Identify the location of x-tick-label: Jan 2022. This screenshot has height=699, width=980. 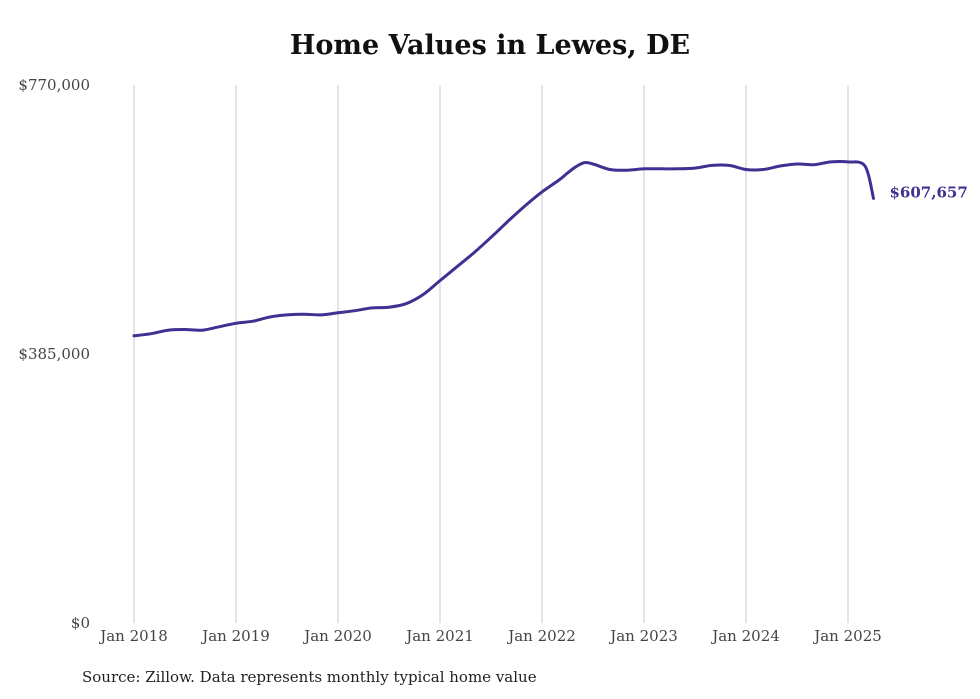
(541, 636).